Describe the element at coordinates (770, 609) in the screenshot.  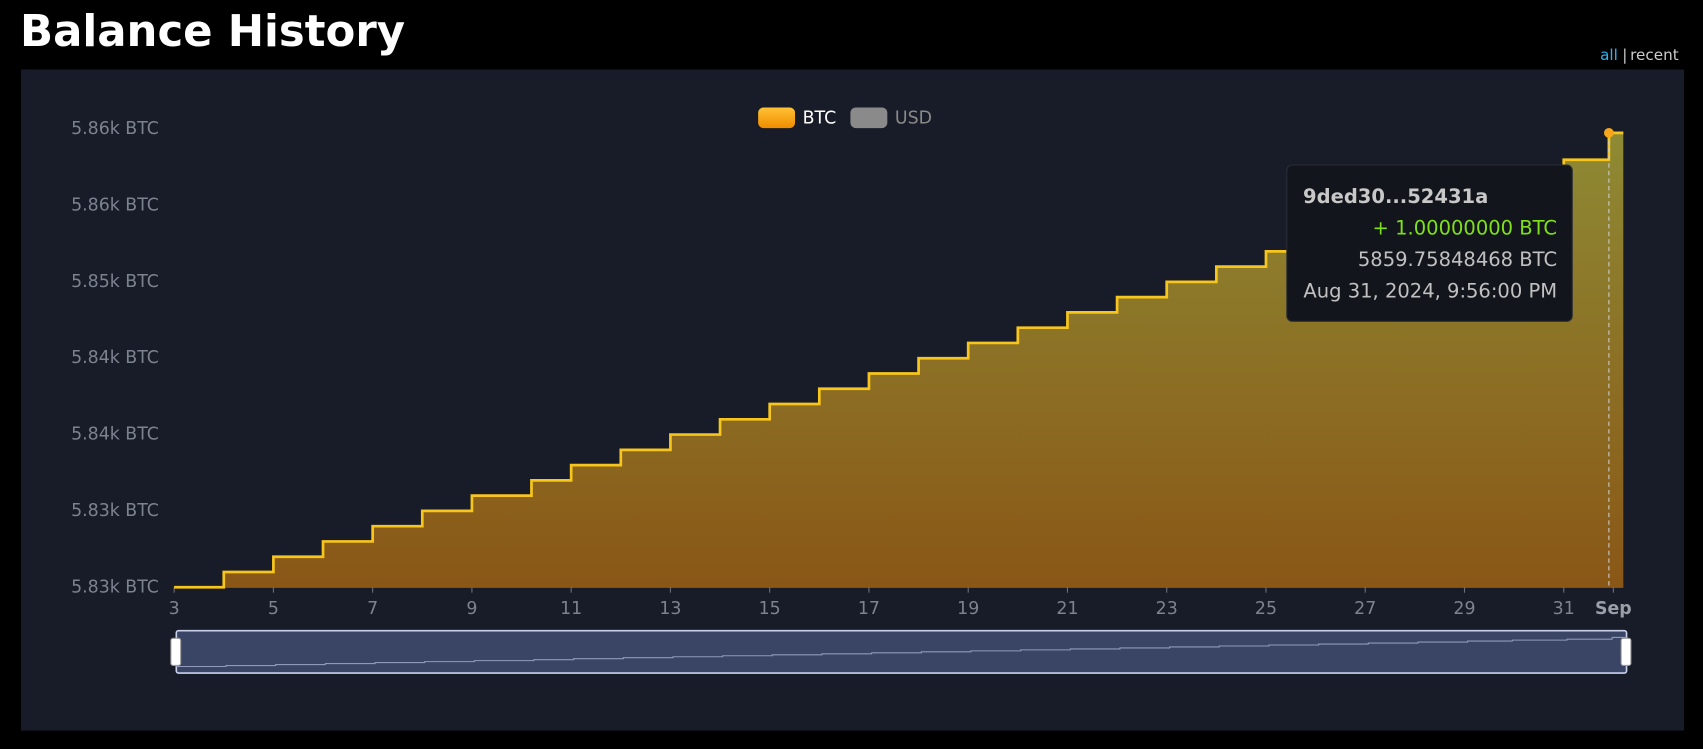
I see `x-tick-label: 15` at that location.